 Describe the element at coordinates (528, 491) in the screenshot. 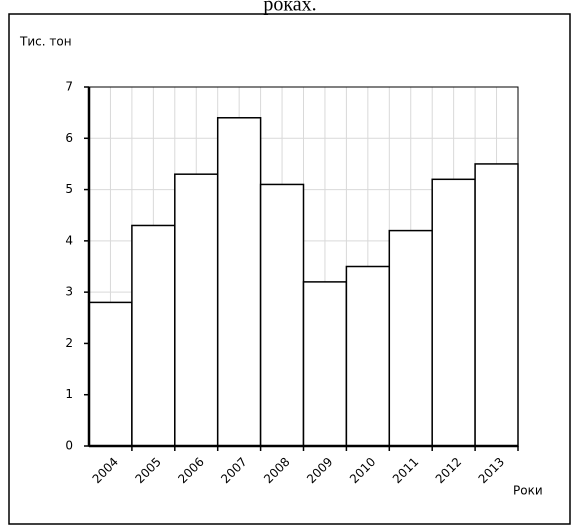

I see `x-axis-label: Роки` at that location.